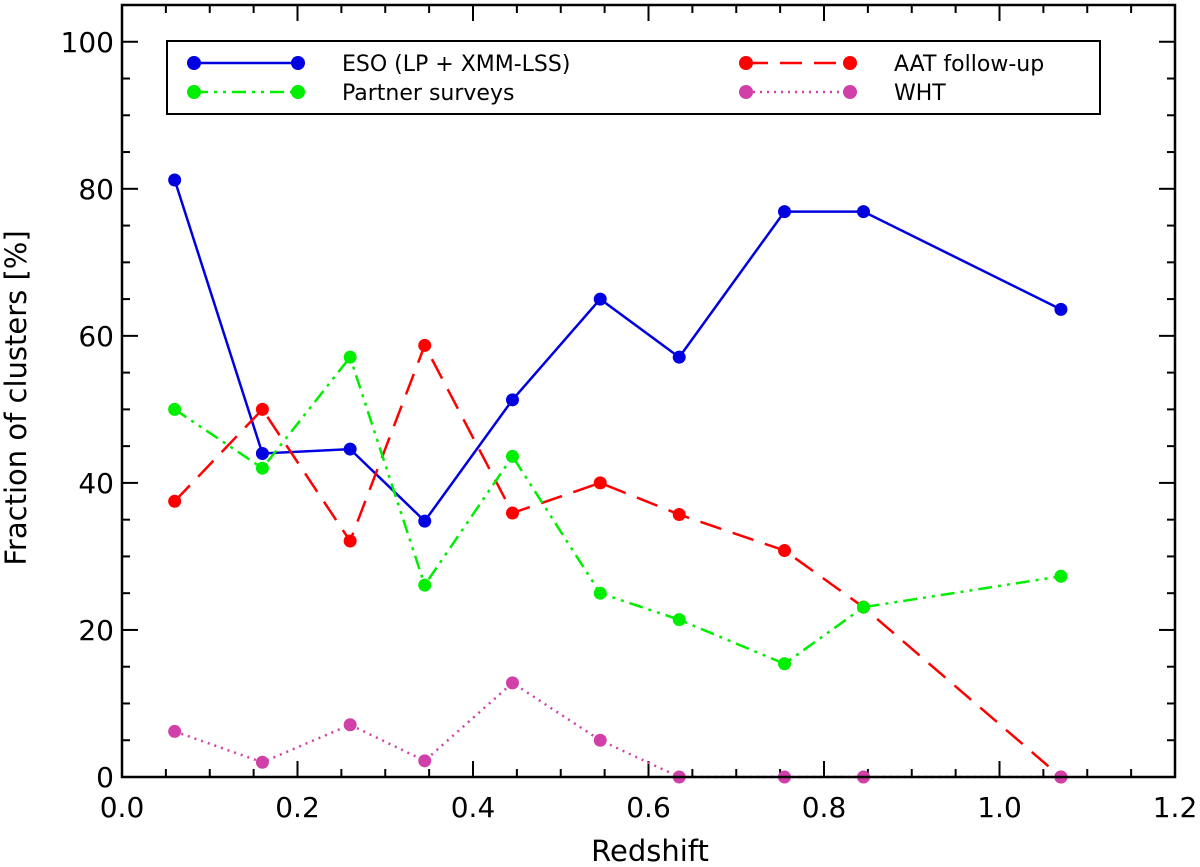  Describe the element at coordinates (96, 630) in the screenshot. I see `y-tick-label: 20` at that location.